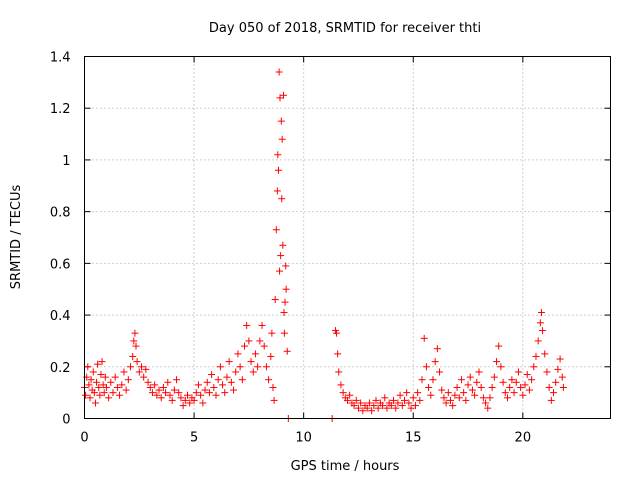  I want to click on x-tick-label: 20, so click(523, 438).